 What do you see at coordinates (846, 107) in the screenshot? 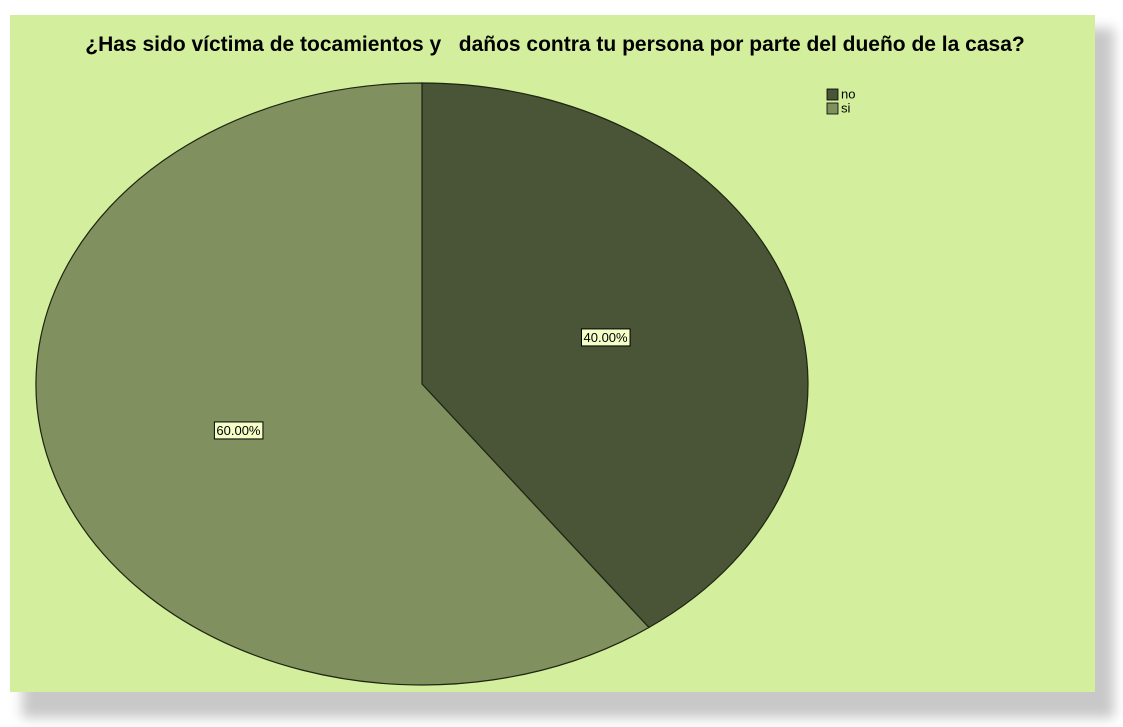
I see `legend-label: si` at bounding box center [846, 107].